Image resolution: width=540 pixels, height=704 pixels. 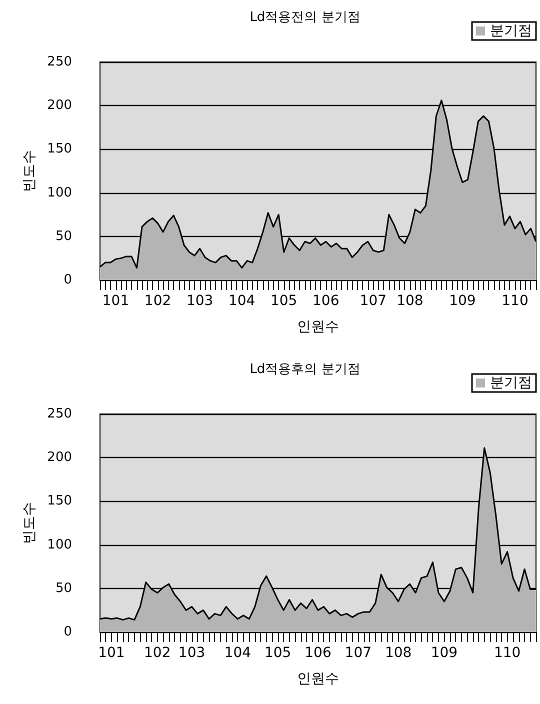 I want to click on chart-title: Ld적용후의 분기점, so click(x=305, y=369).